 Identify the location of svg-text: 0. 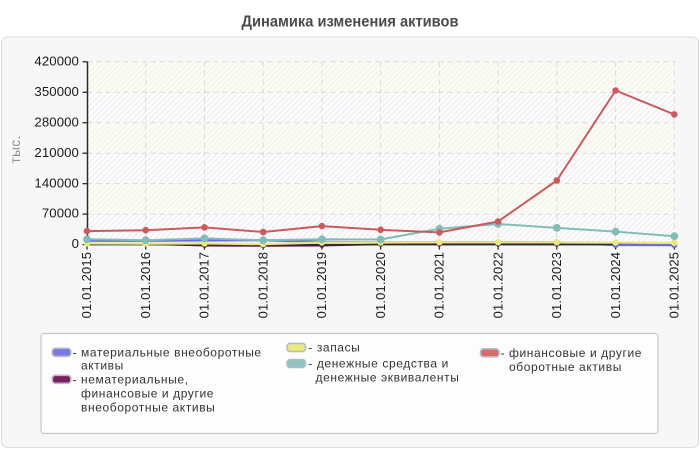
(75, 243).